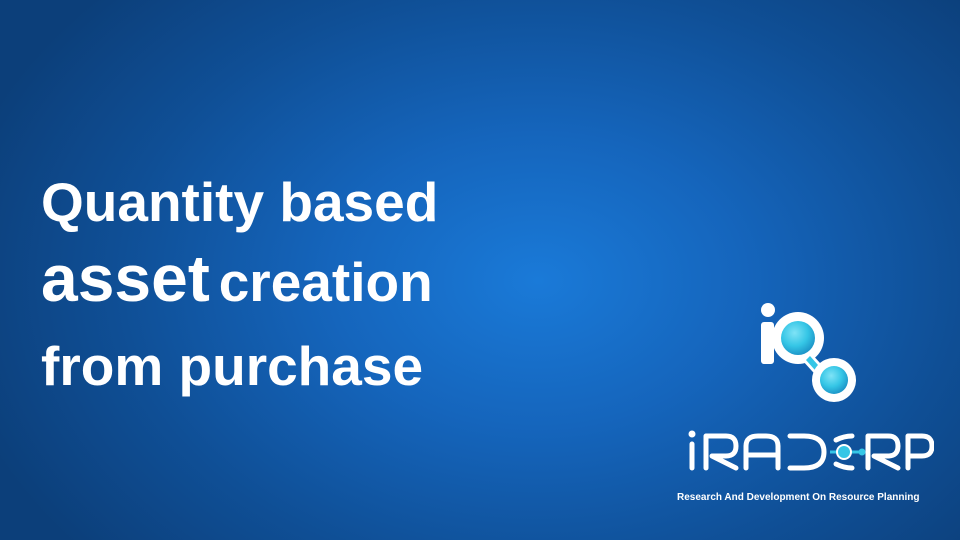 This screenshot has width=960, height=540. What do you see at coordinates (811, 450) in the screenshot?
I see `iradorp-wordmark` at bounding box center [811, 450].